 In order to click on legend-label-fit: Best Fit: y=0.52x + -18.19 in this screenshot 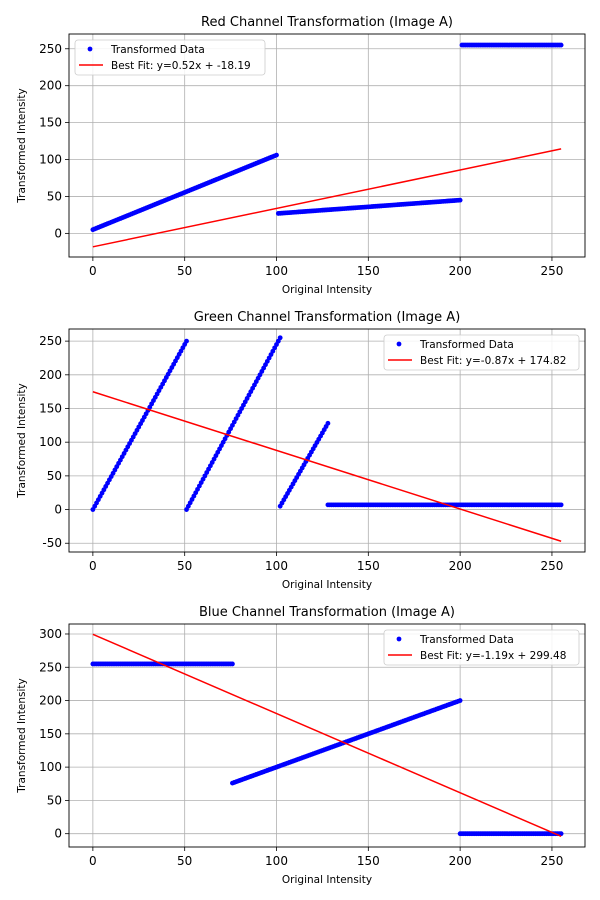, I will do `click(181, 66)`.